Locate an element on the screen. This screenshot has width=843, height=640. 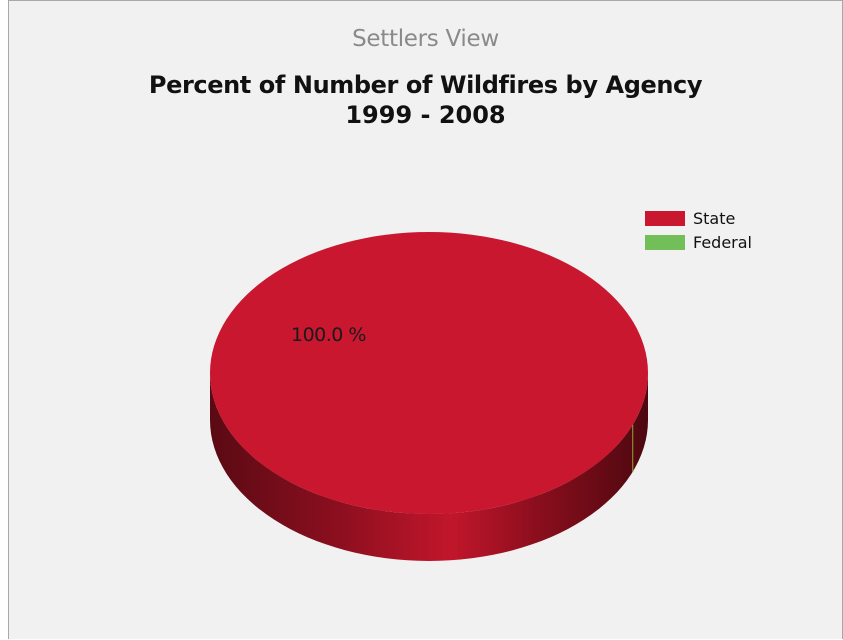
view-title: Settlers View is located at coordinates (425, 39).